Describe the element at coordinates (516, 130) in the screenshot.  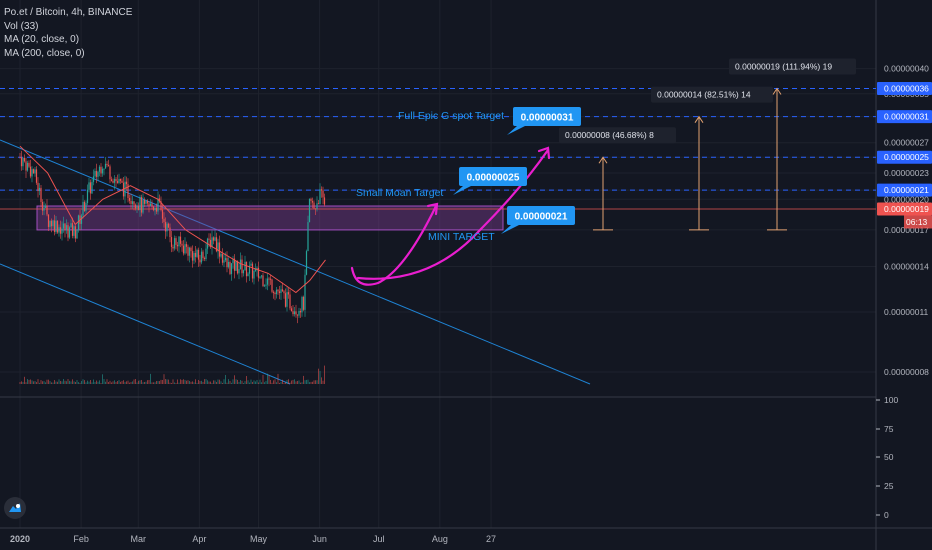
I see `target-callout-pointer` at that location.